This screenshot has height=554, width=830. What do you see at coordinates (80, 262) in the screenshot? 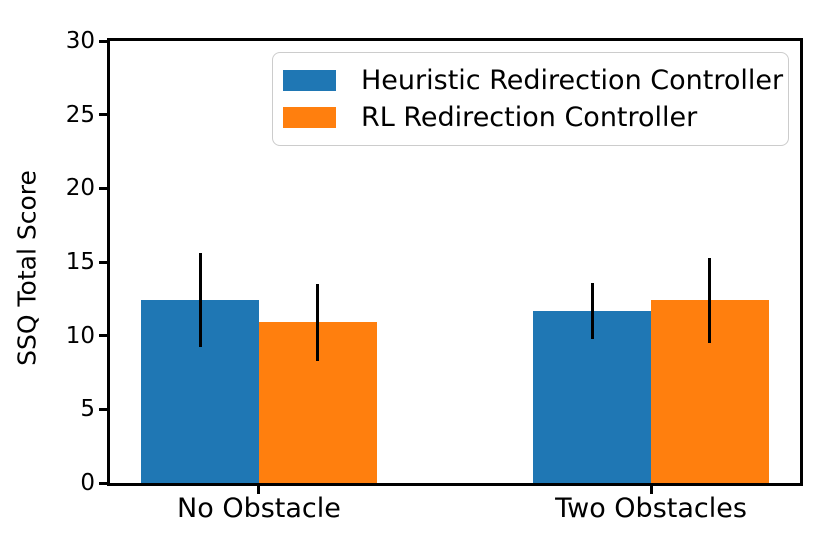
I see `y-tick-label-15: 15` at bounding box center [80, 262].